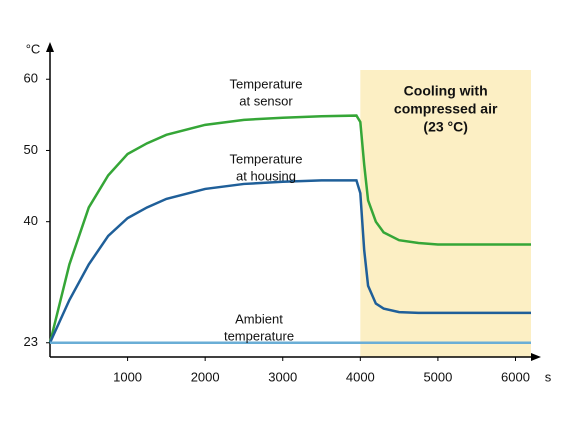 This screenshot has height=431, width=575. I want to click on y-tick-label: 40, so click(31, 220).